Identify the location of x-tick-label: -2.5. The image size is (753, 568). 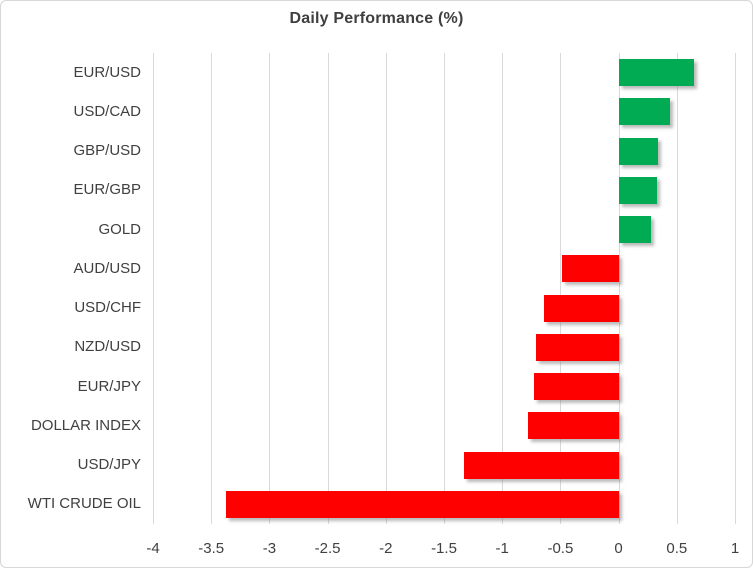
(327, 548).